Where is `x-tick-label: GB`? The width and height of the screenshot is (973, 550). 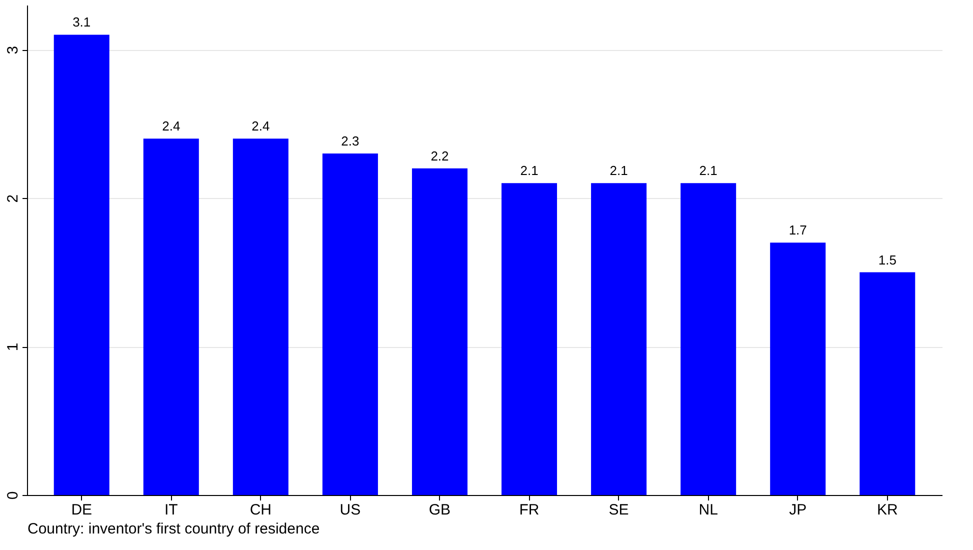 x-tick-label: GB is located at coordinates (439, 510).